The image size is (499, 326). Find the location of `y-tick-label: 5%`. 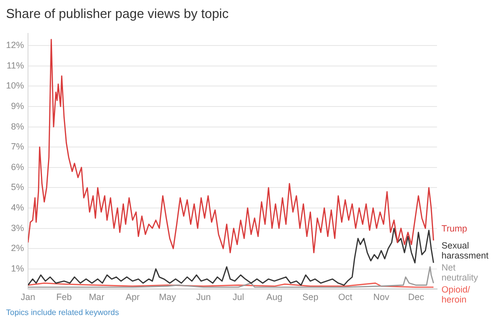

y-tick-label: 5% is located at coordinates (17, 187).